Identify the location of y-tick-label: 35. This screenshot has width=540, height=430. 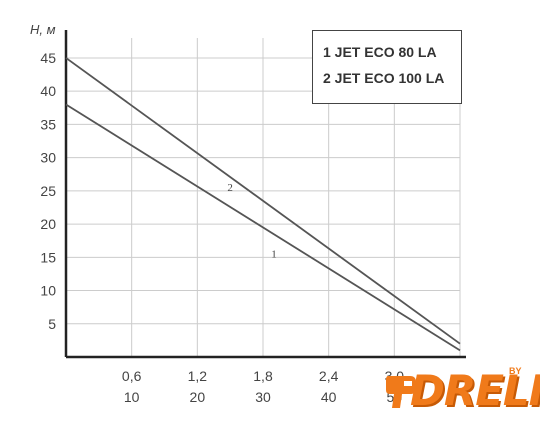
(48, 124).